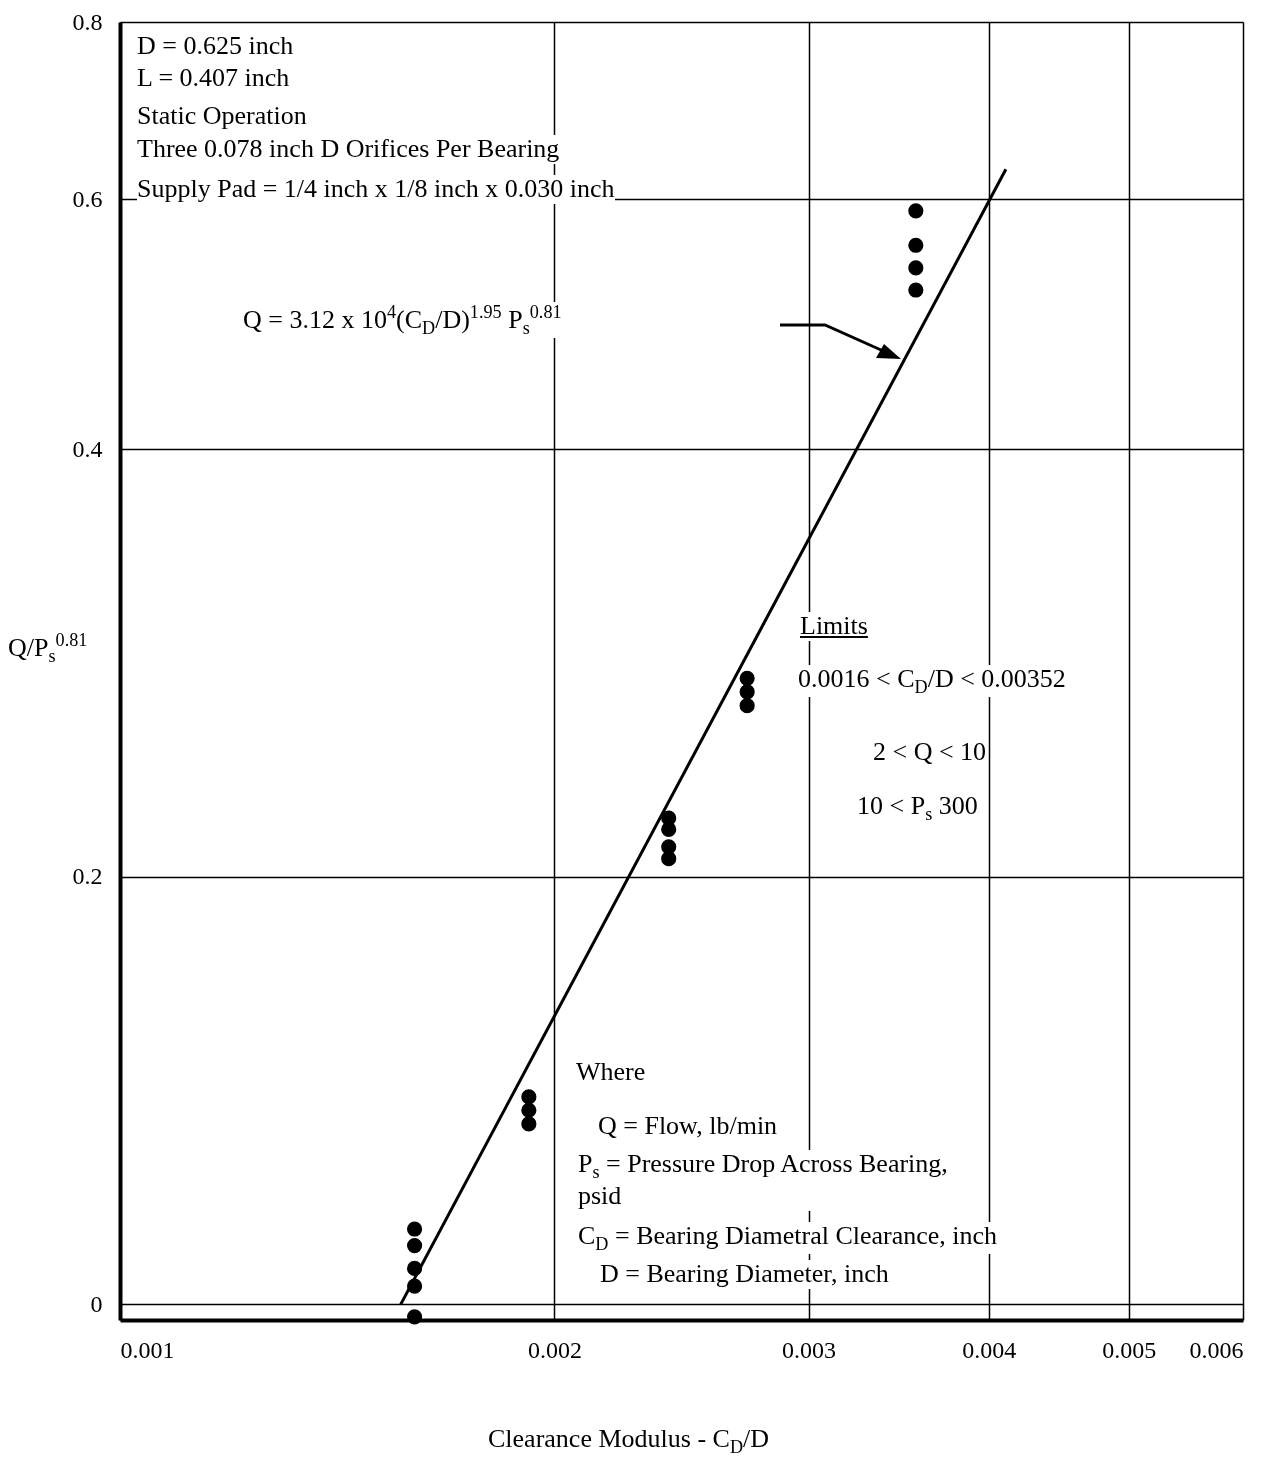 Image resolution: width=1284 pixels, height=1475 pixels. I want to click on y-tick-label: 0.4, so click(87, 448).